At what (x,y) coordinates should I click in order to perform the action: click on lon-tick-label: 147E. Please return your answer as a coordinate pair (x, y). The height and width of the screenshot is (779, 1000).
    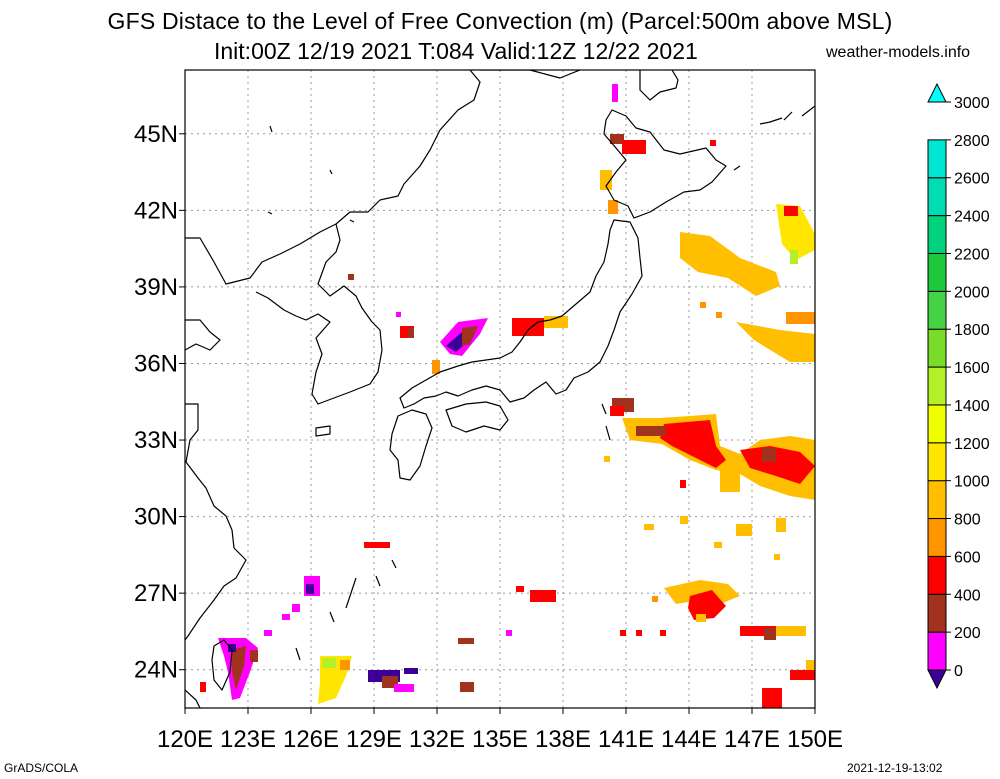
    Looking at the image, I should click on (752, 739).